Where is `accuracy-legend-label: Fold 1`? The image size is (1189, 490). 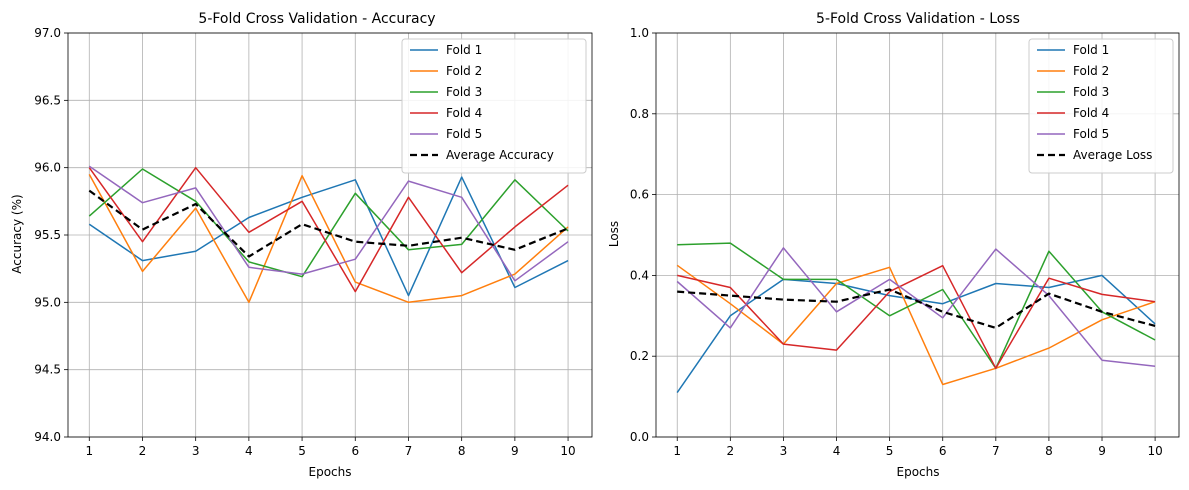
accuracy-legend-label: Fold 1 is located at coordinates (464, 50).